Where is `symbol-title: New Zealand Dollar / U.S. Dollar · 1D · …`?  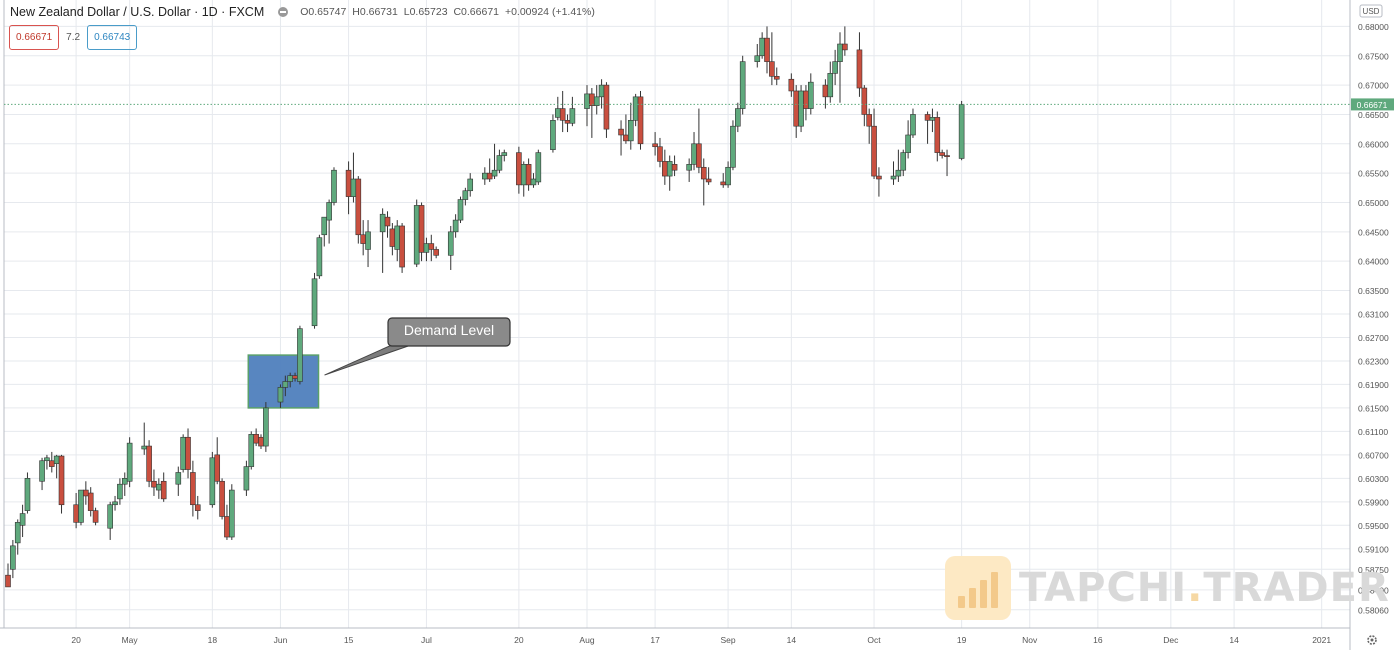 symbol-title: New Zealand Dollar / U.S. Dollar · 1D · … is located at coordinates (137, 12).